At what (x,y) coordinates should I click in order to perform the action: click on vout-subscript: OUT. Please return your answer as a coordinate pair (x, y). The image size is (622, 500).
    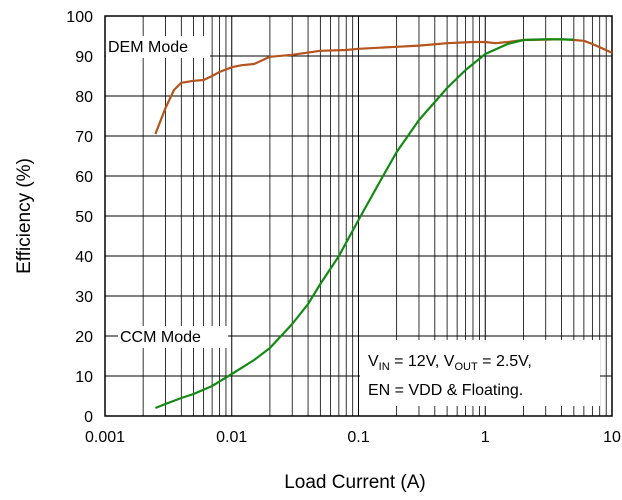
    Looking at the image, I should click on (466, 367).